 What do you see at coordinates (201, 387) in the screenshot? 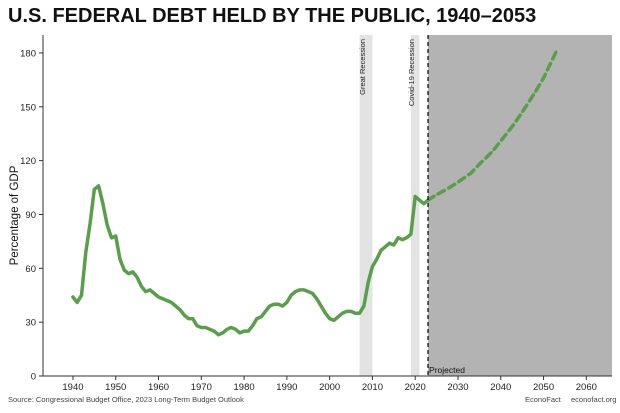
I see `x-tick-label: 1970` at bounding box center [201, 387].